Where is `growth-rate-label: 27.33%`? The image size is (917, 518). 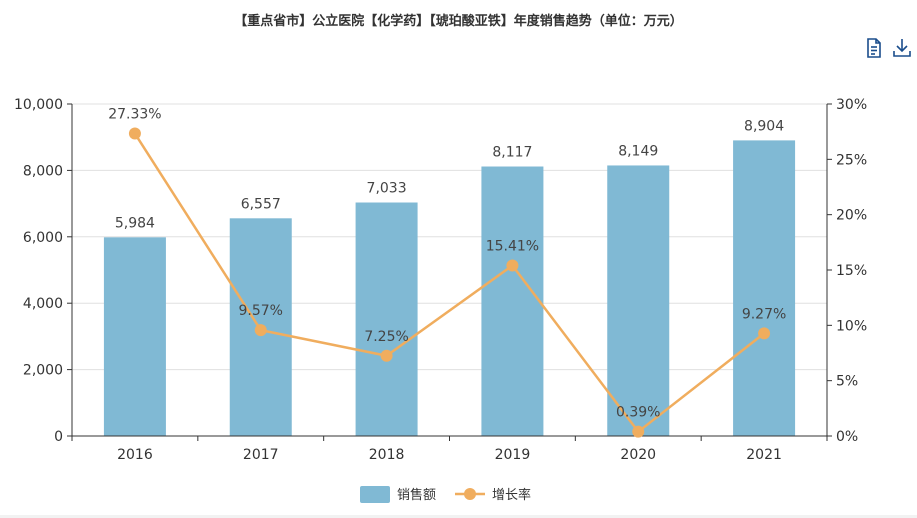 growth-rate-label: 27.33% is located at coordinates (134, 115).